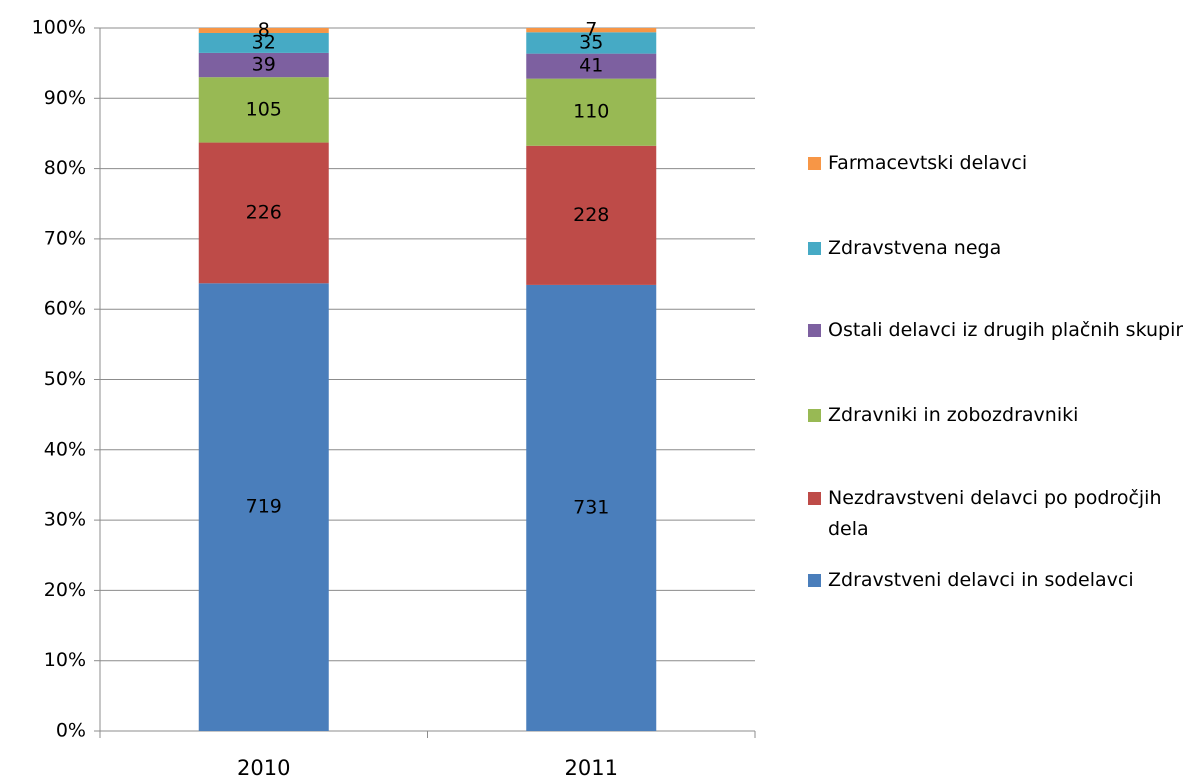 This screenshot has height=783, width=1183. I want to click on data-label: 226, so click(264, 212).